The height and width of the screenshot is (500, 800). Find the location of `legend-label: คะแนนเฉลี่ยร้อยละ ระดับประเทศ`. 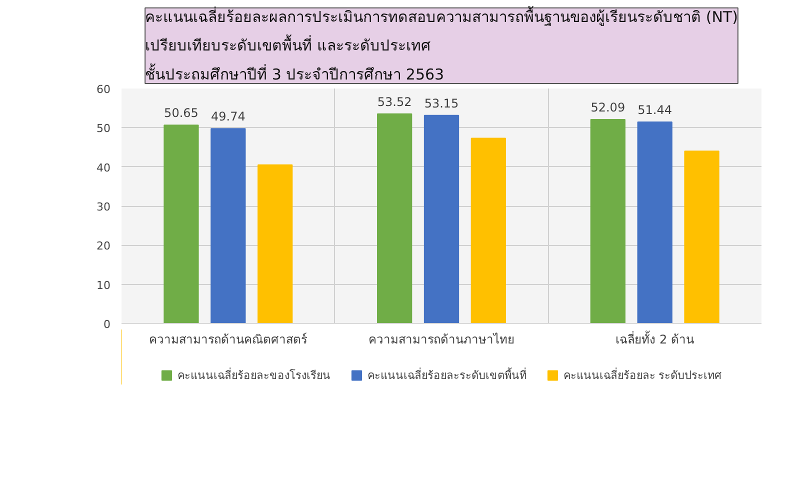

legend-label: คะแนนเฉลี่ยร้อยละ ระดับประเทศ is located at coordinates (642, 375).